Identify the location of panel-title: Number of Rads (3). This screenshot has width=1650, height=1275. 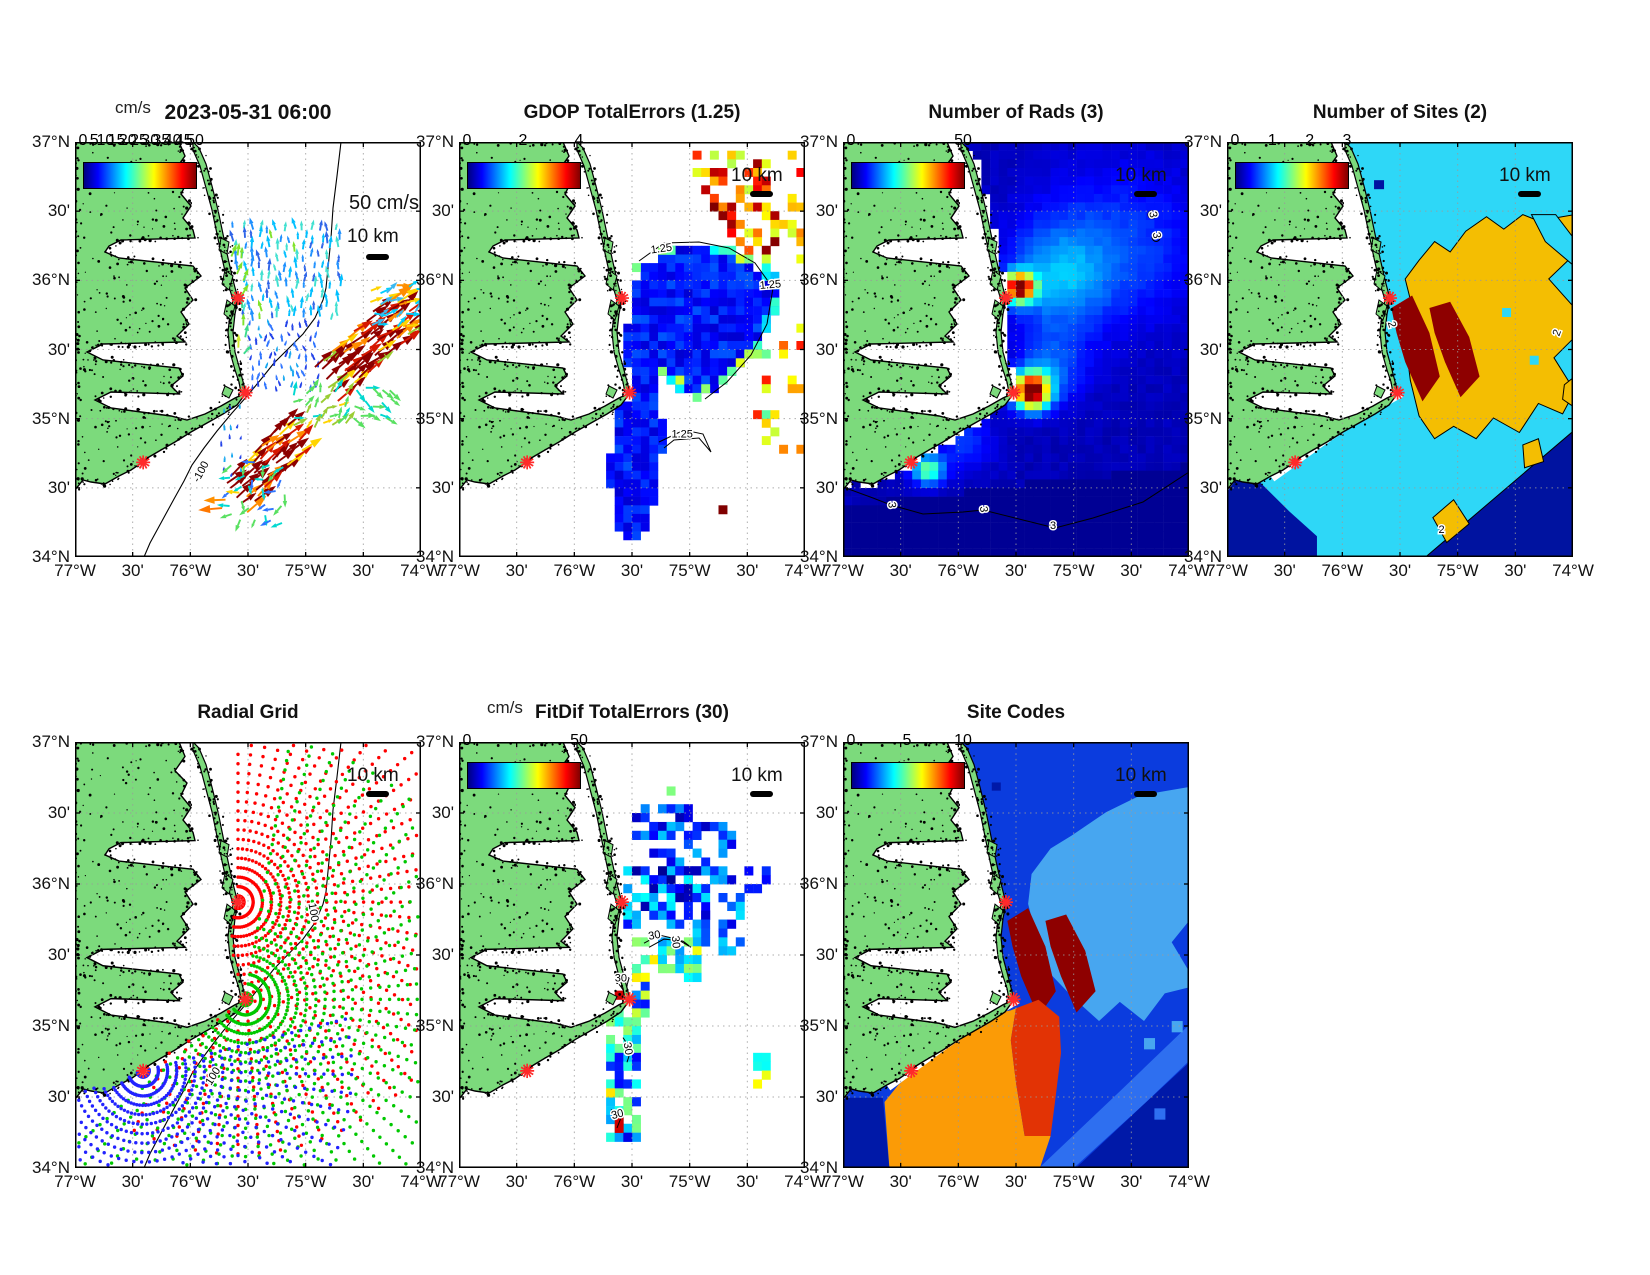
(1016, 112).